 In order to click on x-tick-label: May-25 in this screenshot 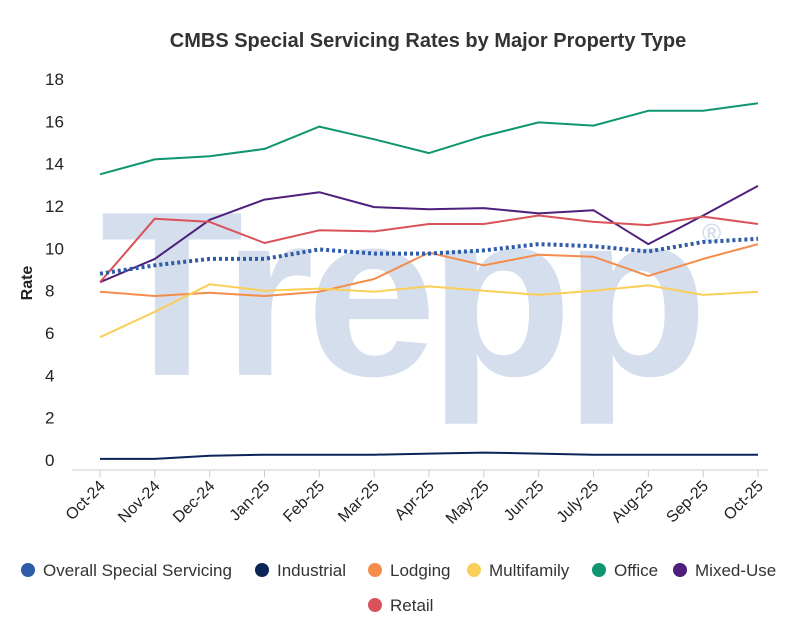, I will do `click(468, 503)`.